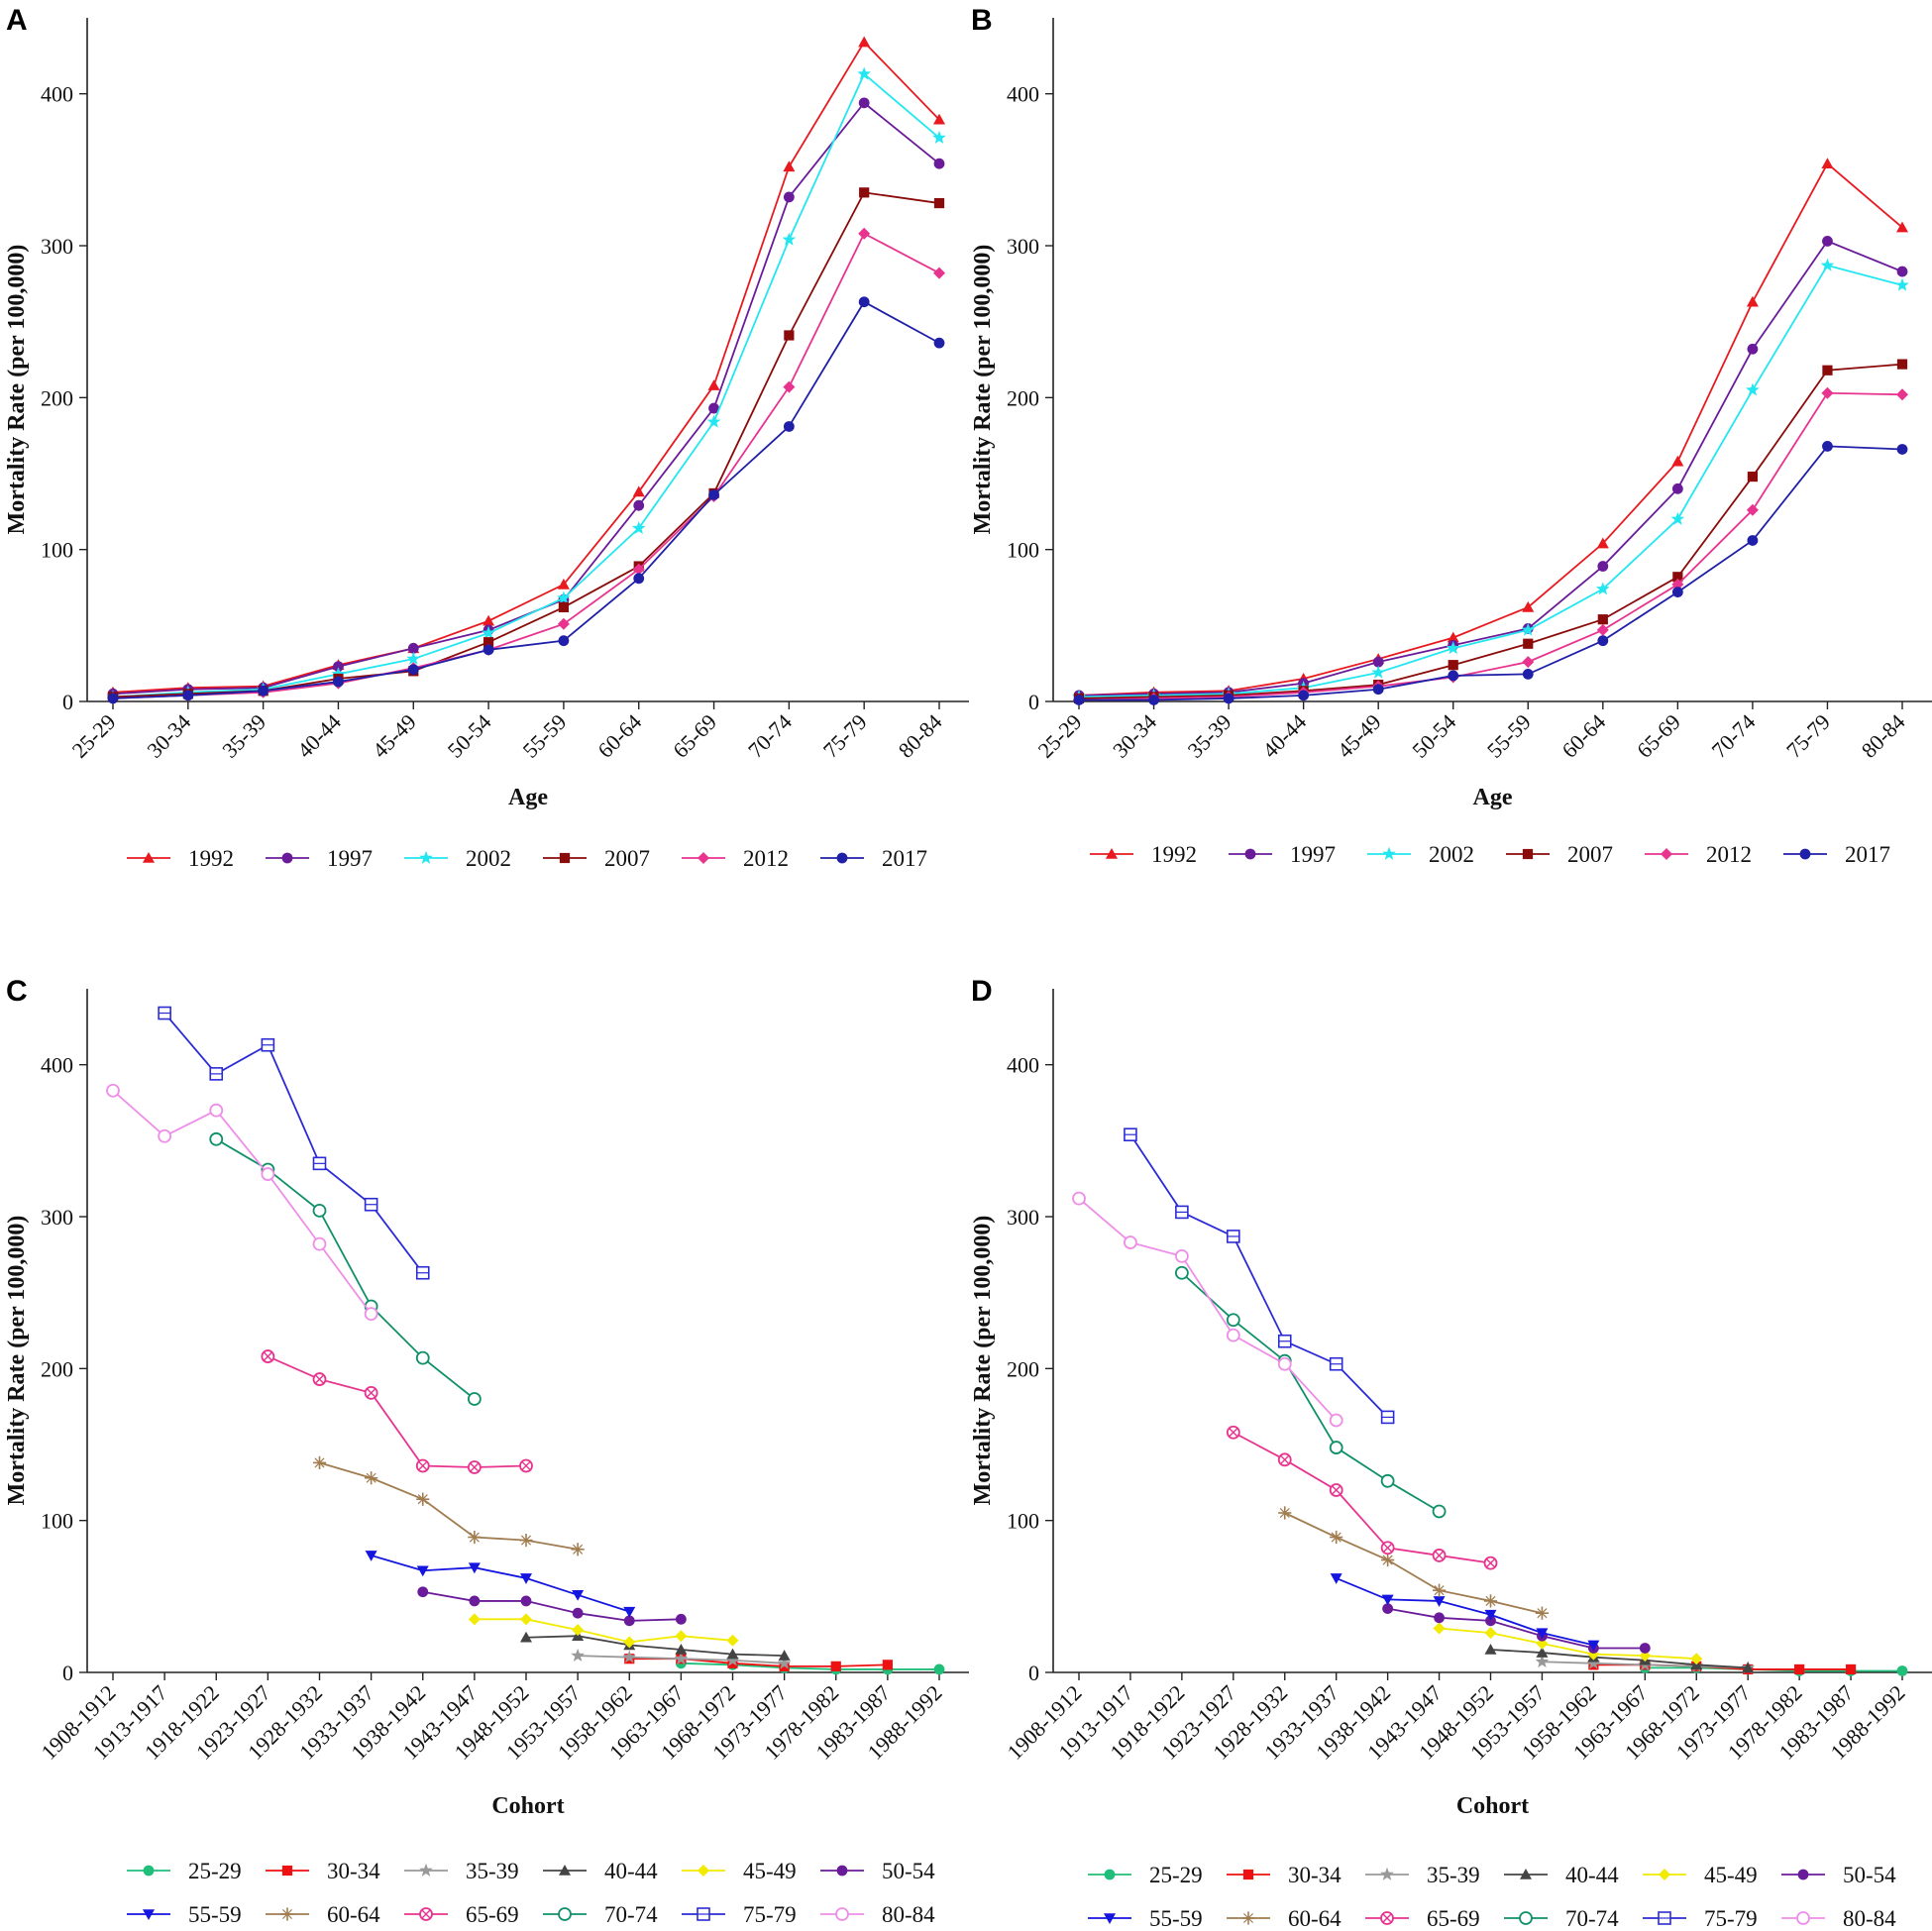  I want to click on legend-label: 45-49, so click(770, 1871).